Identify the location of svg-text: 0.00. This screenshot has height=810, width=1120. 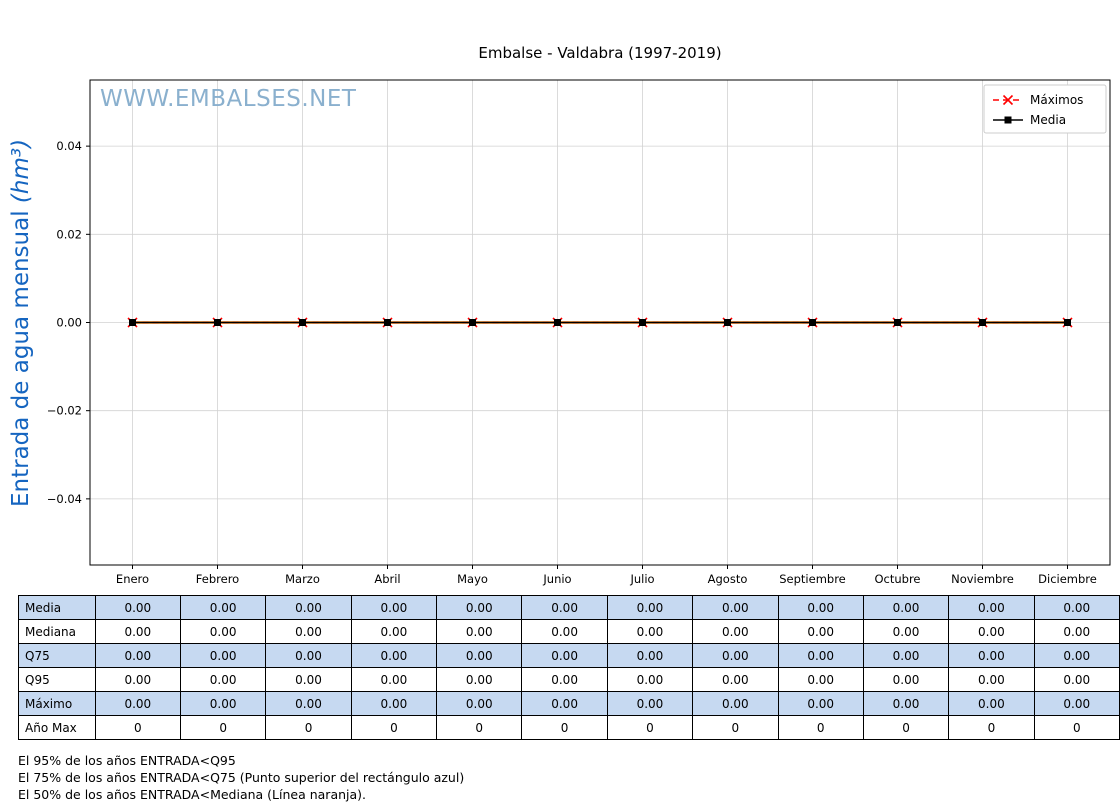
(69, 323).